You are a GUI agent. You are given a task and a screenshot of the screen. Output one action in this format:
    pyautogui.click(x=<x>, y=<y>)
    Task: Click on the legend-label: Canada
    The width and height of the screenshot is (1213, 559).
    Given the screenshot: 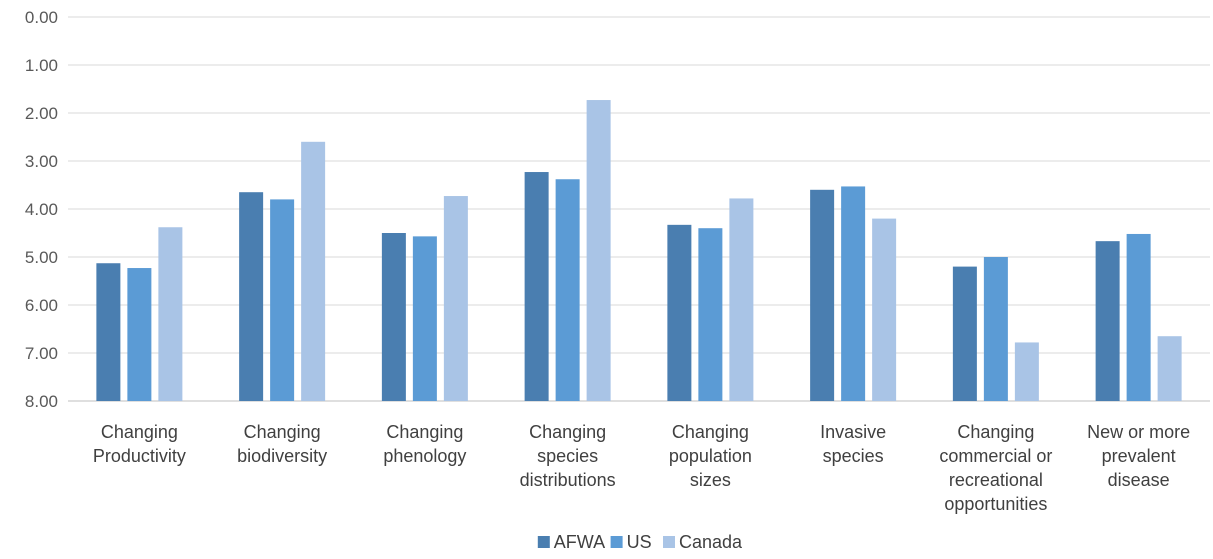 What is the action you would take?
    pyautogui.click(x=711, y=542)
    